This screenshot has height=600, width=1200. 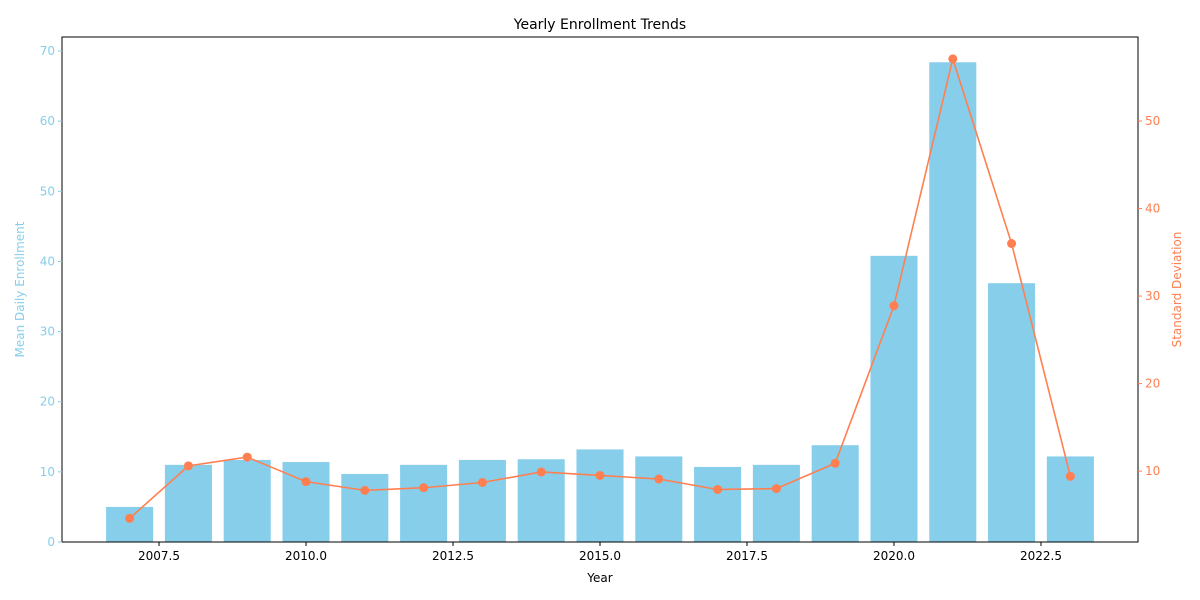 What do you see at coordinates (599, 25) in the screenshot?
I see `chart-title: Yearly Enrollment Trends` at bounding box center [599, 25].